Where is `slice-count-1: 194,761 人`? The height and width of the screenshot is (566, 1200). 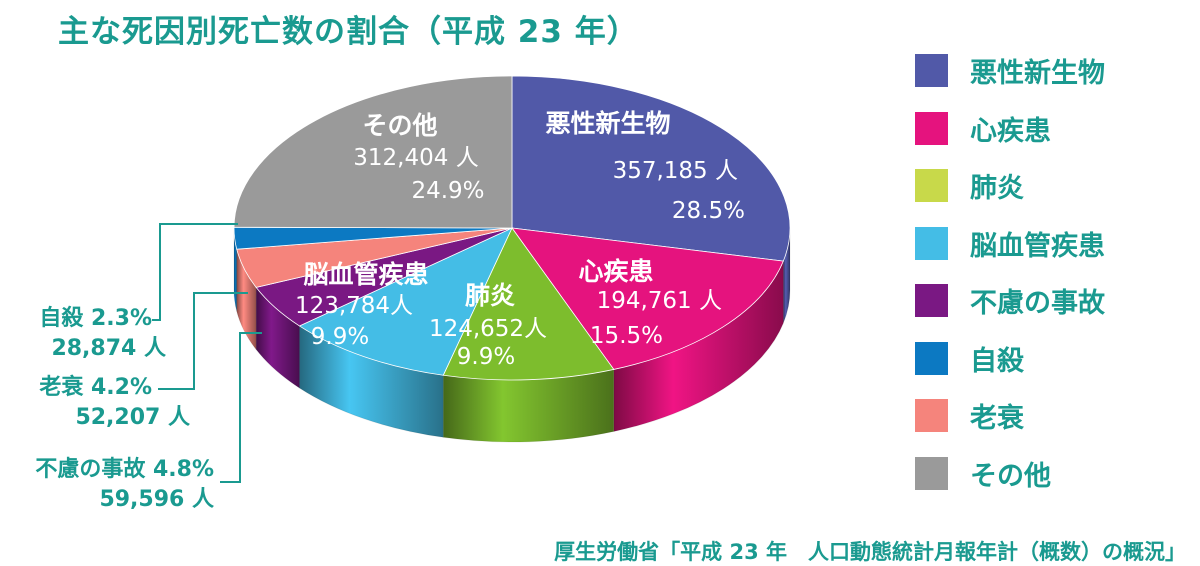
slice-count-1: 194,761 人 is located at coordinates (659, 301).